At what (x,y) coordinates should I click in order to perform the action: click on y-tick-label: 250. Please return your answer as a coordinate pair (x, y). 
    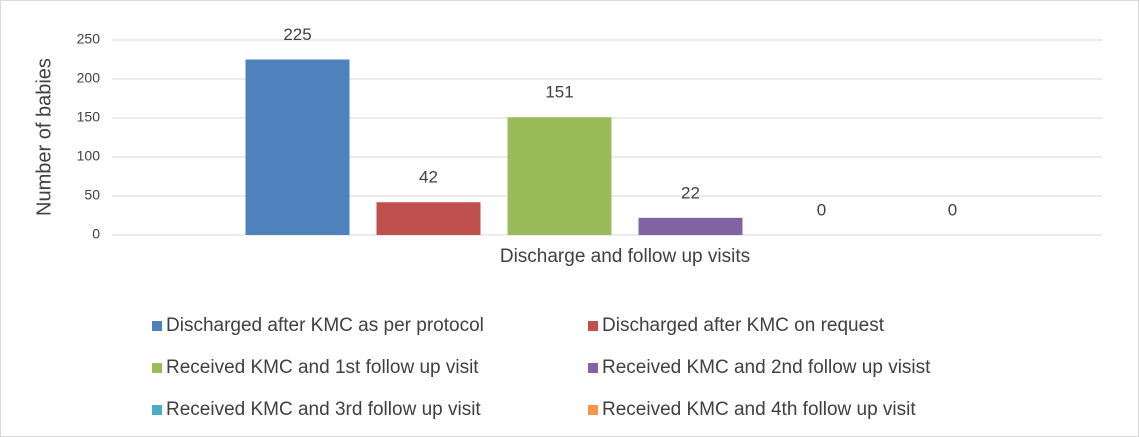
    Looking at the image, I should click on (89, 39).